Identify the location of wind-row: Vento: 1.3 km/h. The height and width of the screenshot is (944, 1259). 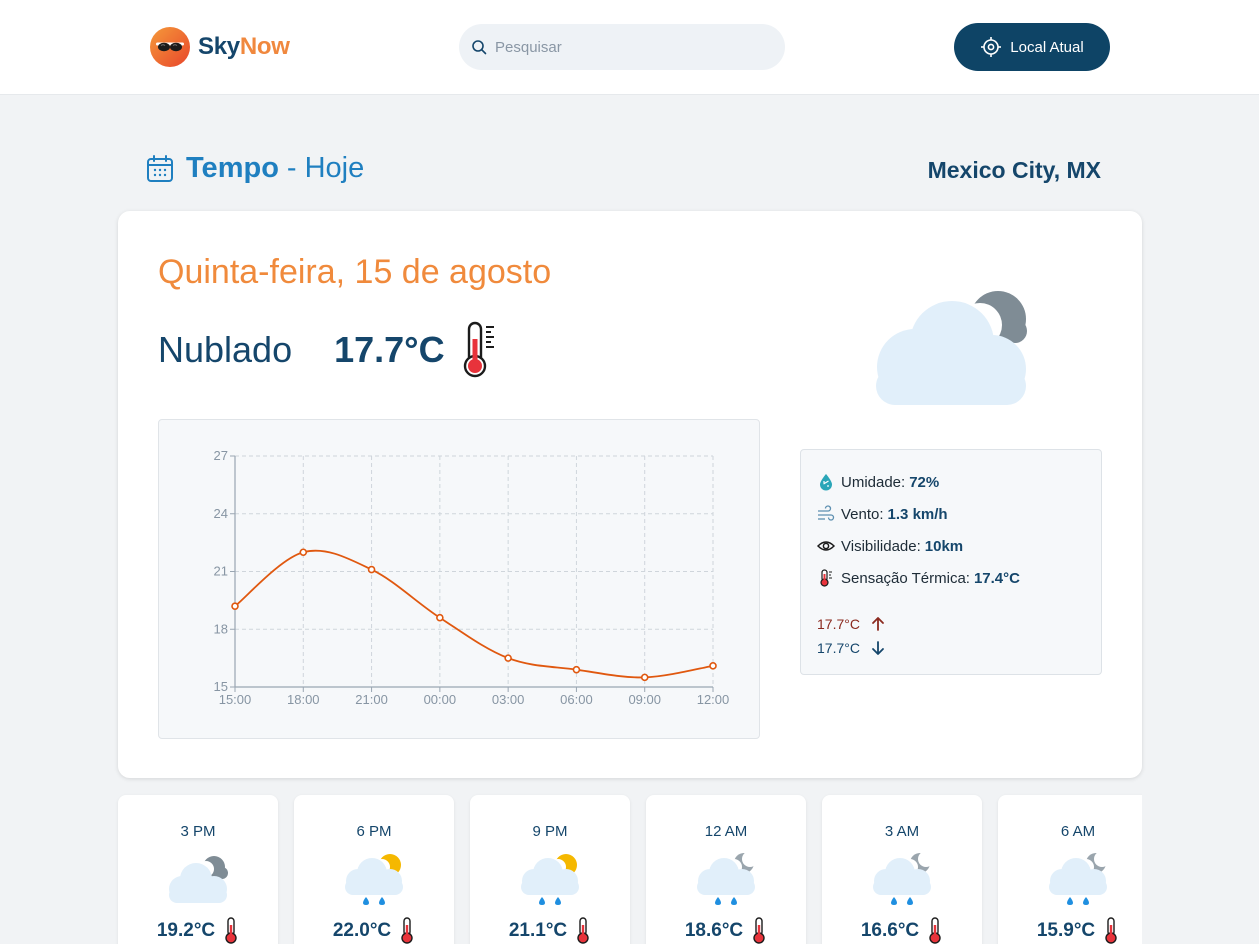
(951, 514).